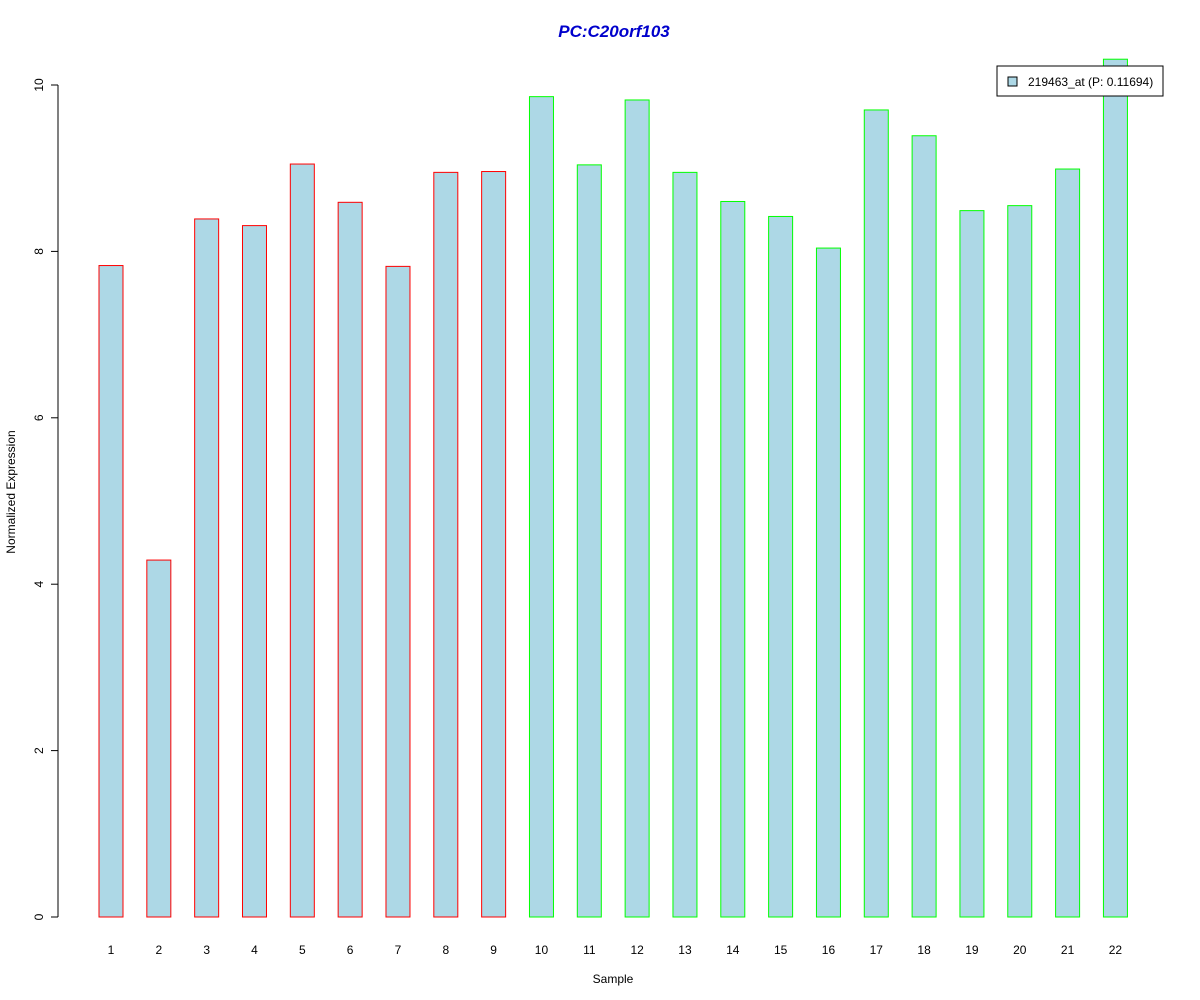  I want to click on chart-title: PC:C20orf103, so click(614, 31).